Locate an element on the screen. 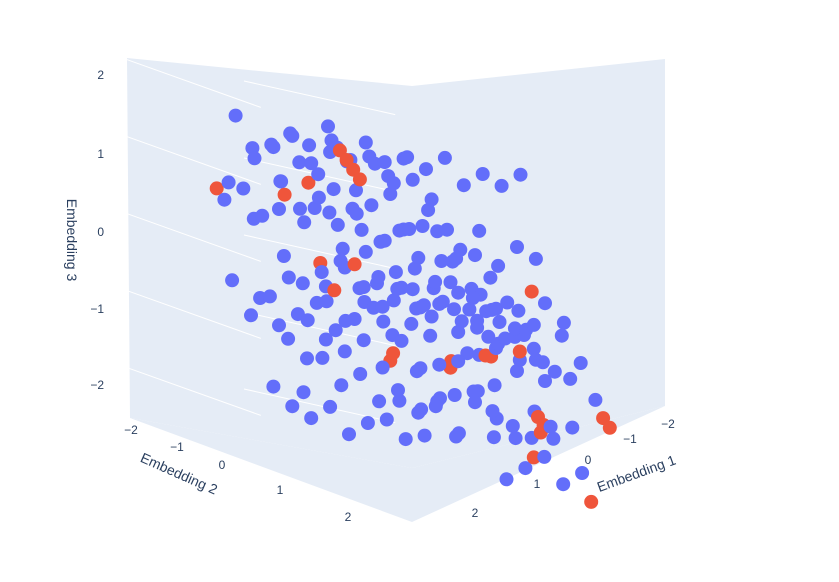  floor is located at coordinates (397, 464).